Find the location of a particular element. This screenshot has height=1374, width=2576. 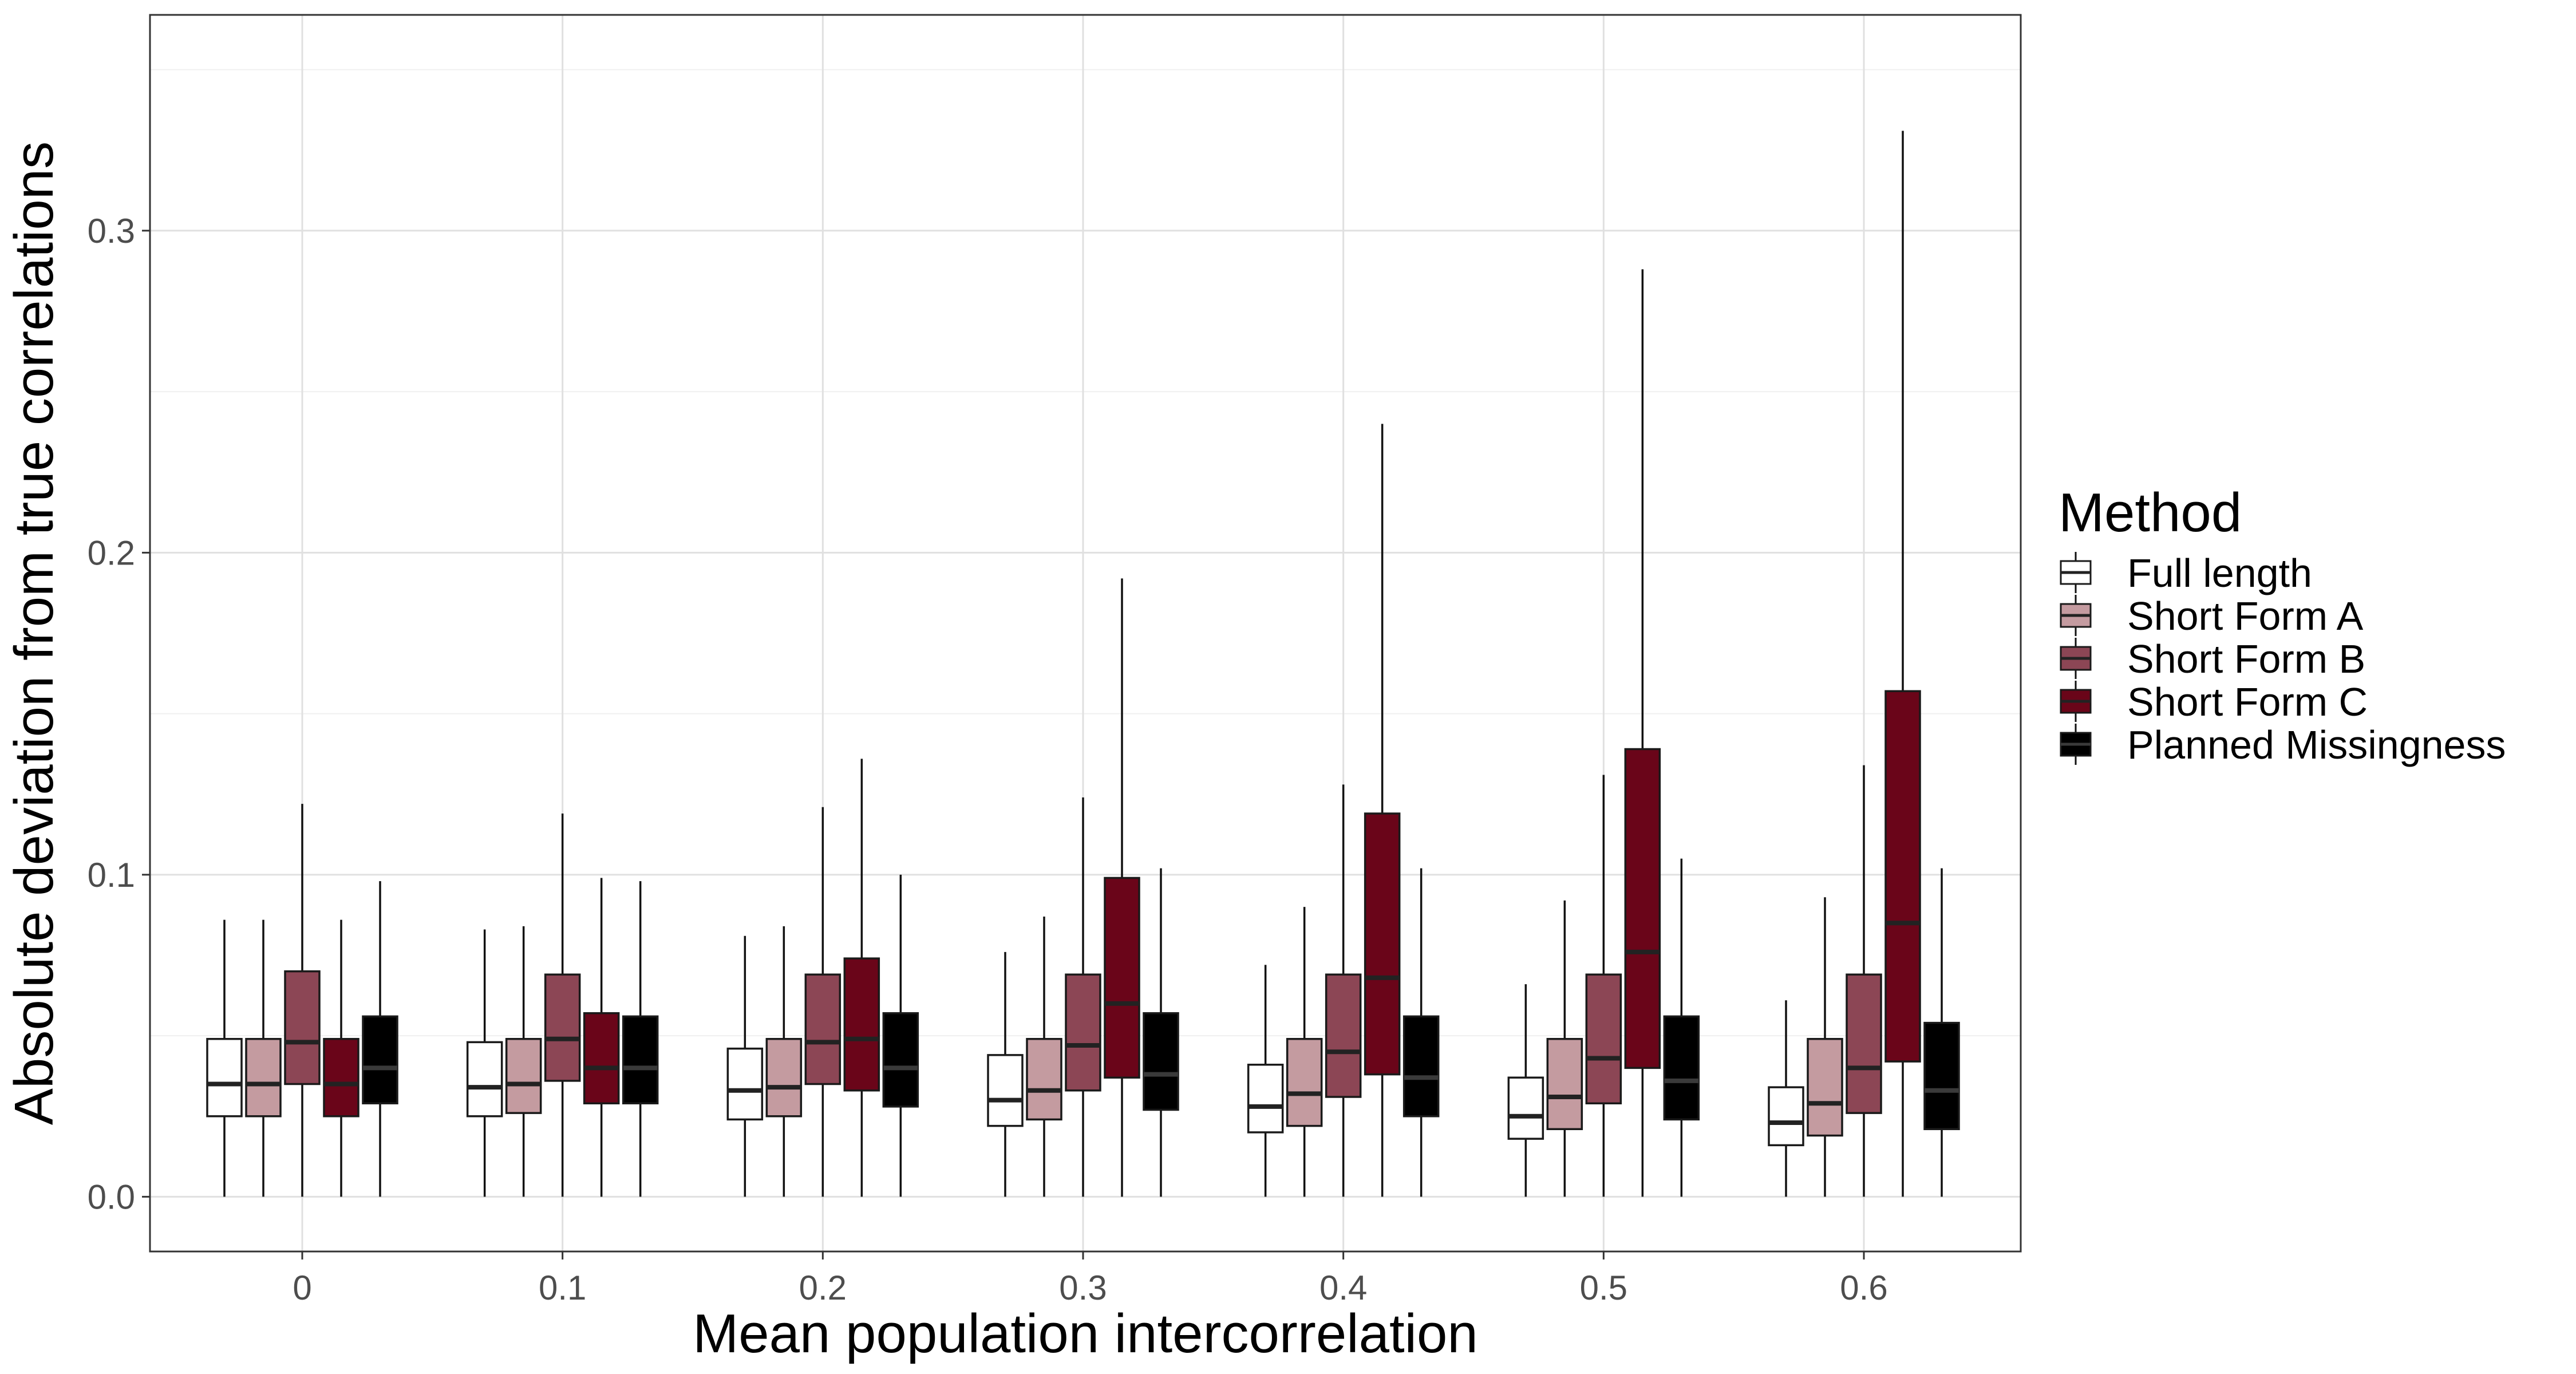

legend-item: Short Form B is located at coordinates (2212, 659).